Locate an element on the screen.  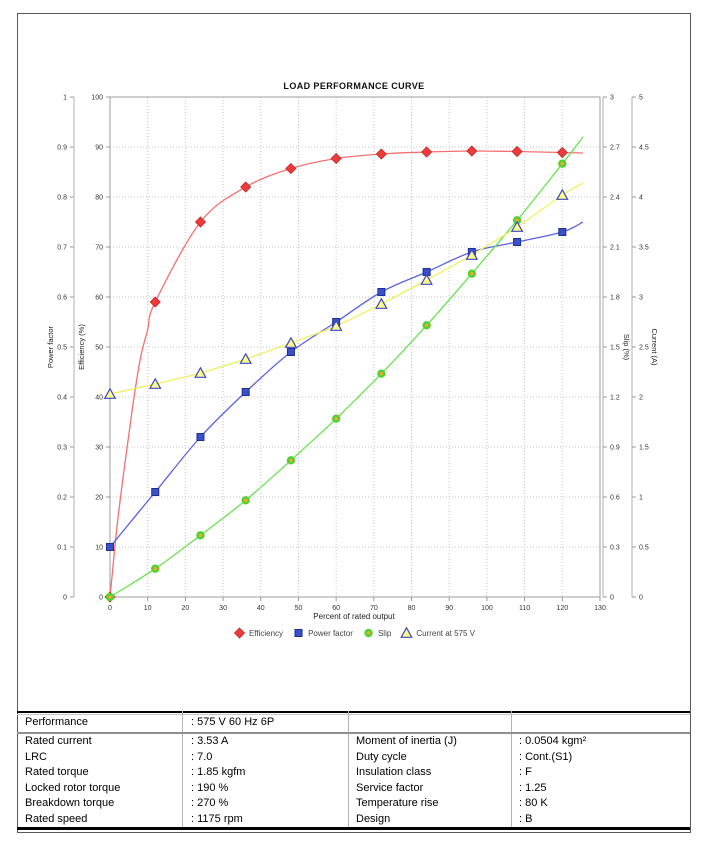
legend-item-current-at-575-v: Current at 575 V is located at coordinates (437, 633).